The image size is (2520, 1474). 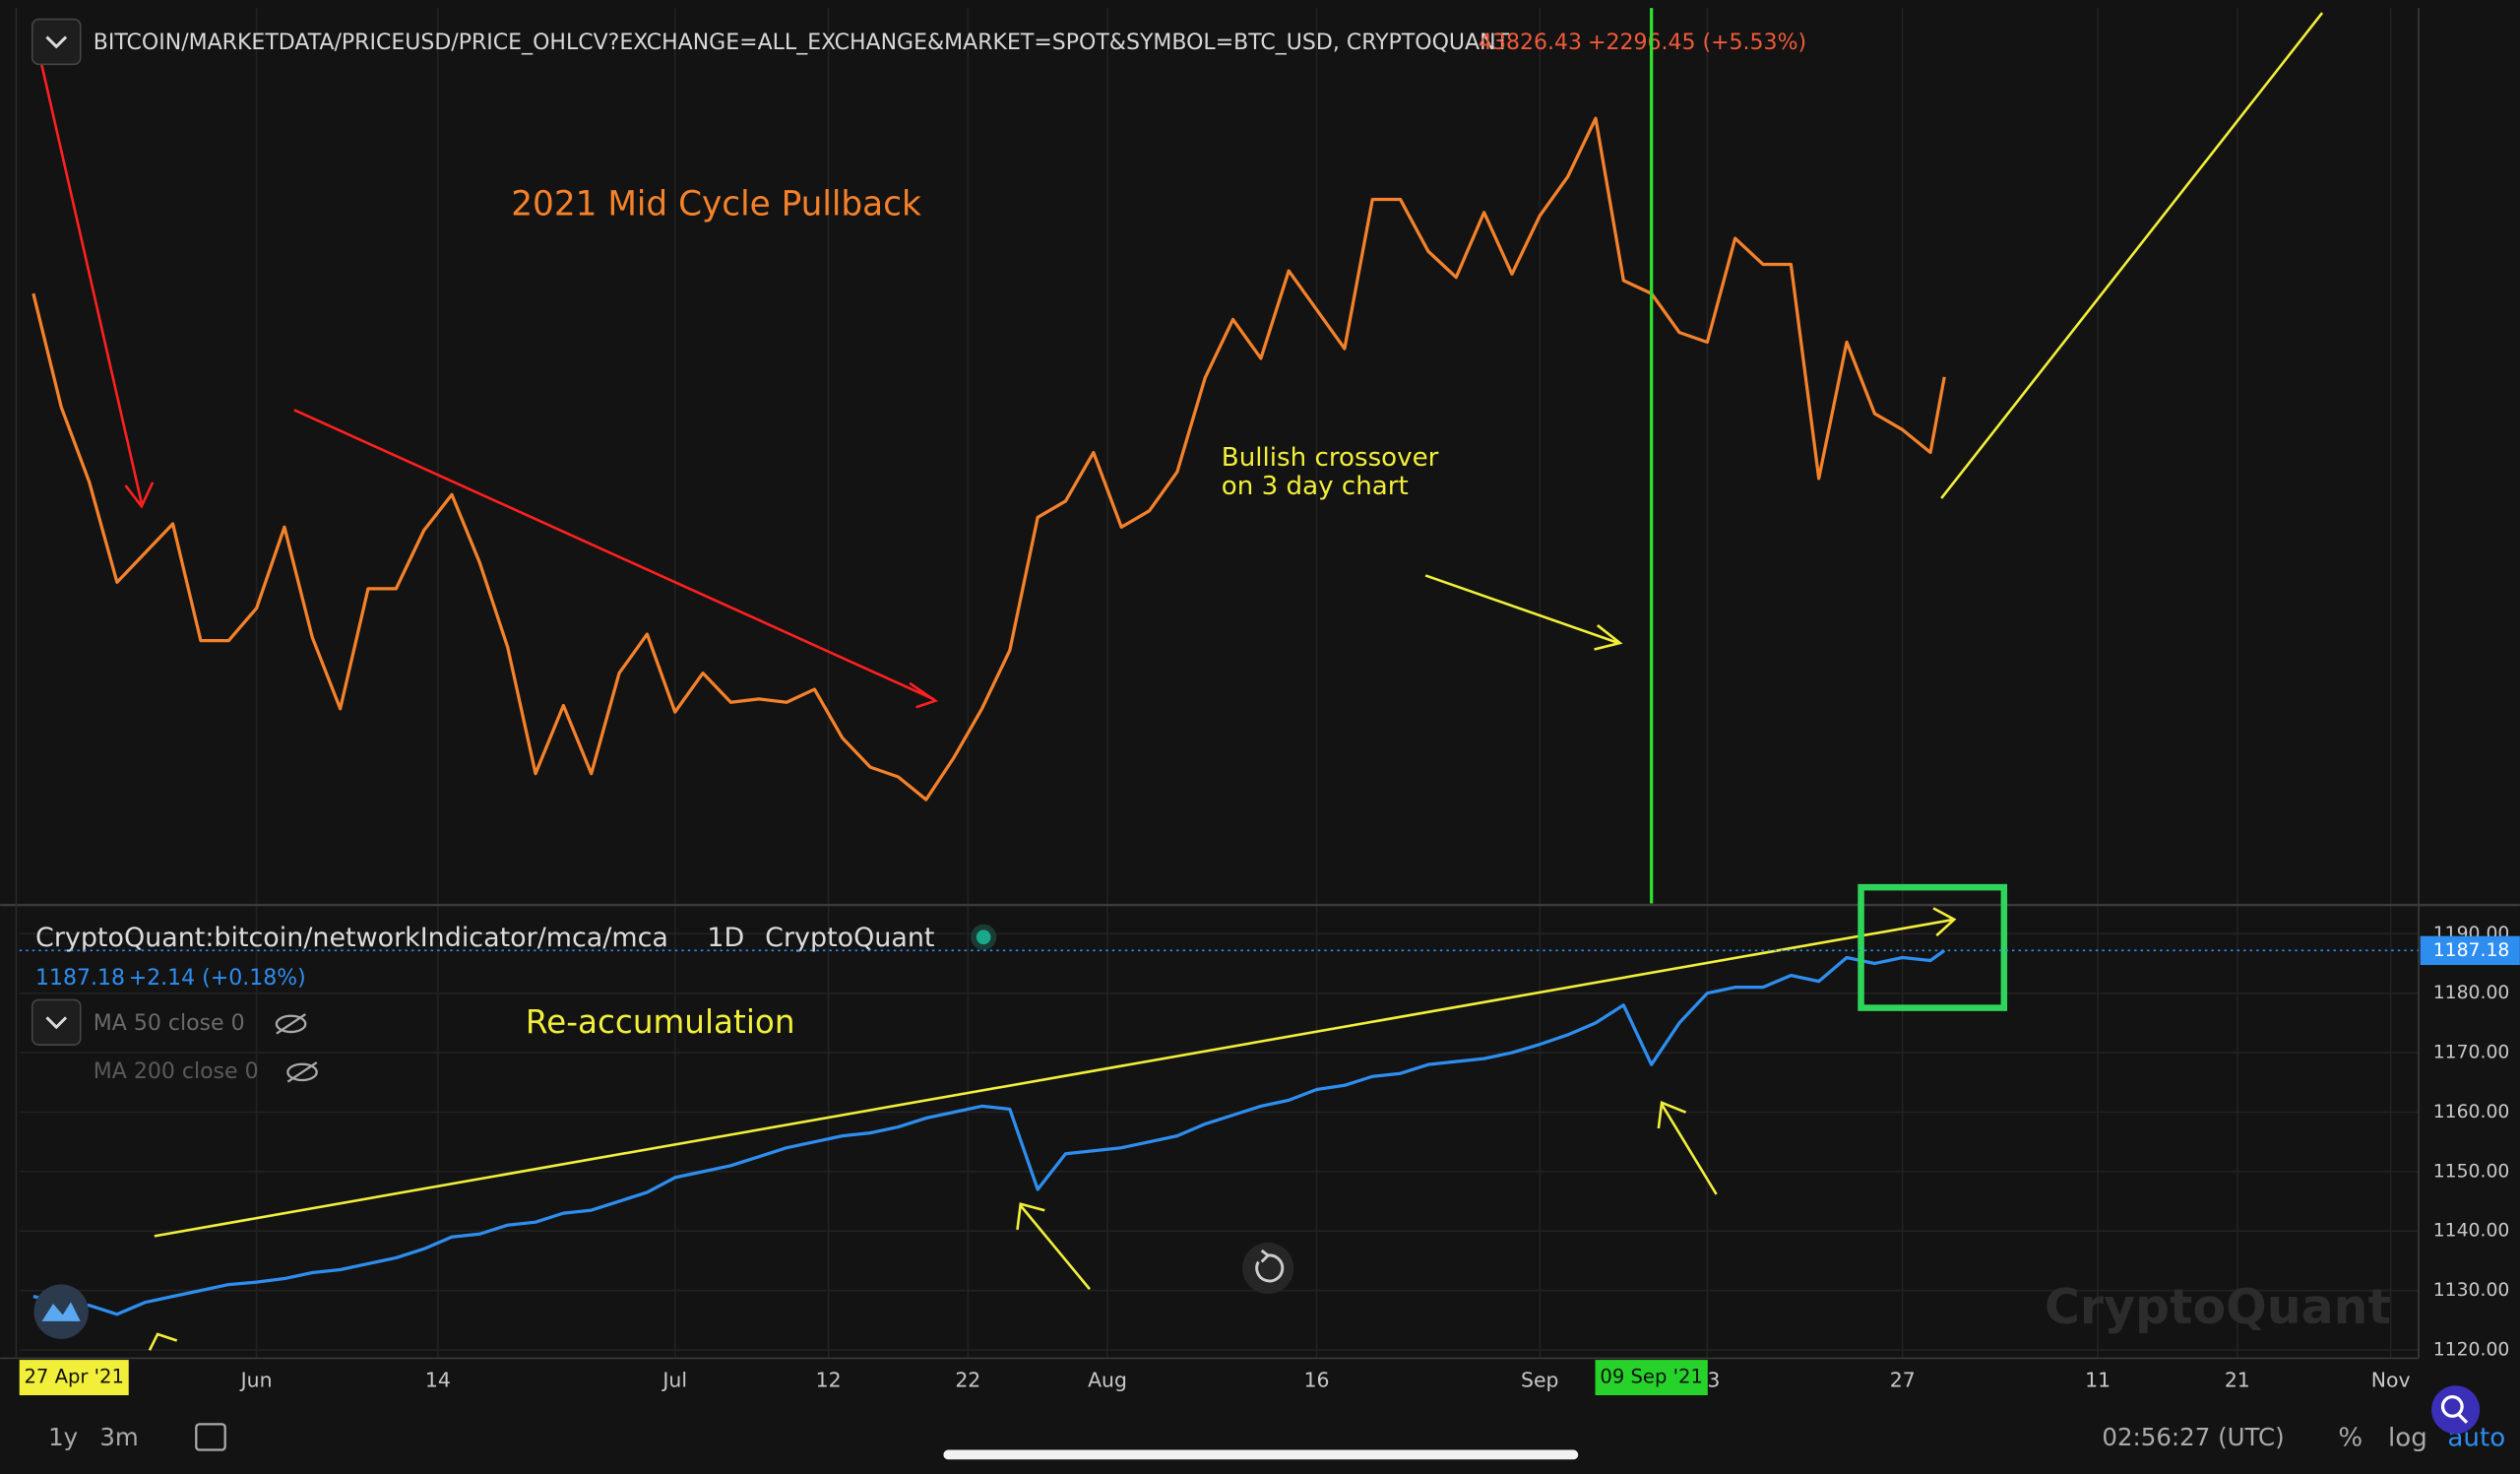 I want to click on study-label: MA 200 close 0, so click(x=176, y=1072).